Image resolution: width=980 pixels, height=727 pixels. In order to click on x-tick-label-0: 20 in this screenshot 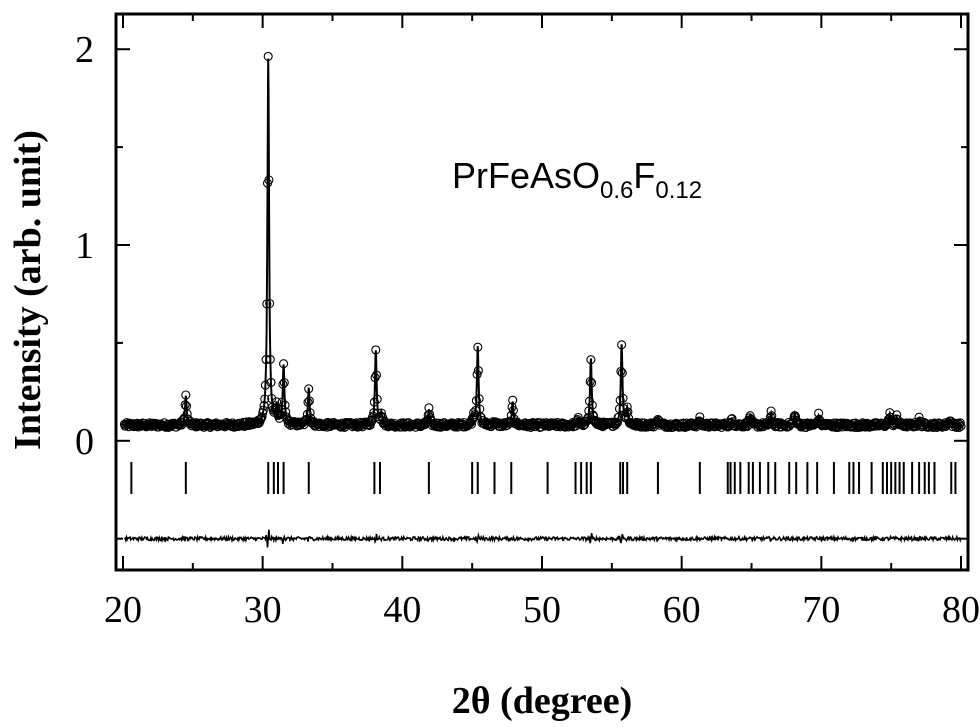, I will do `click(123, 610)`.